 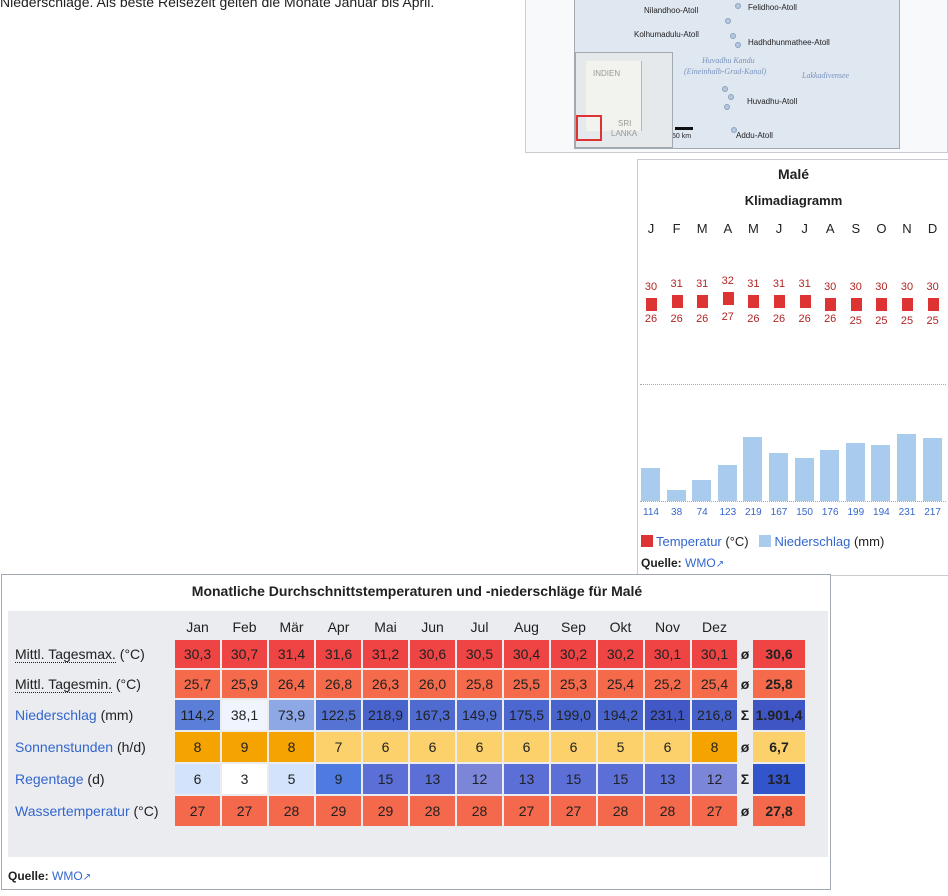 What do you see at coordinates (700, 563) in the screenshot?
I see `diagram-source-link: WMO` at bounding box center [700, 563].